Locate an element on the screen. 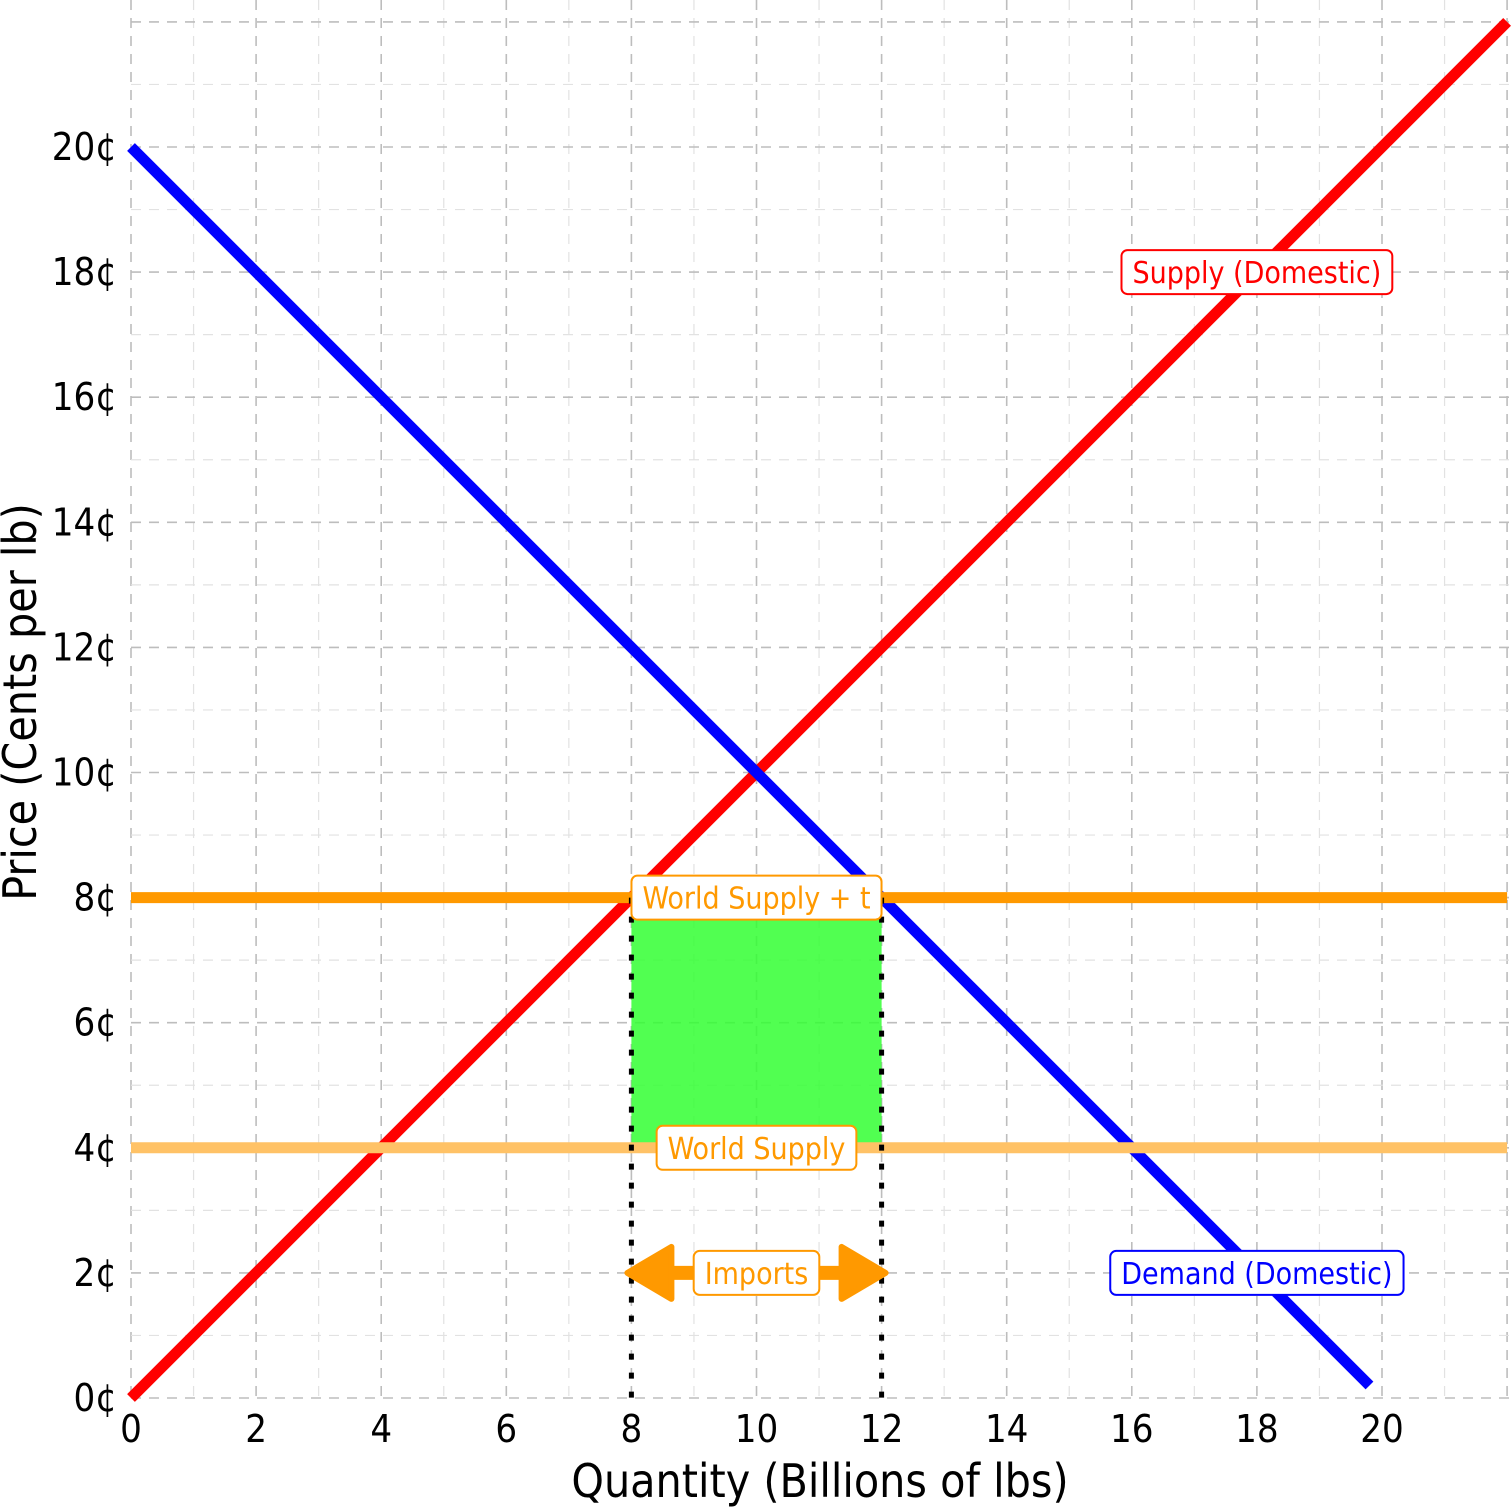 Image resolution: width=1512 pixels, height=1512 pixels. y-tick-label: 10¢ is located at coordinates (84, 773).